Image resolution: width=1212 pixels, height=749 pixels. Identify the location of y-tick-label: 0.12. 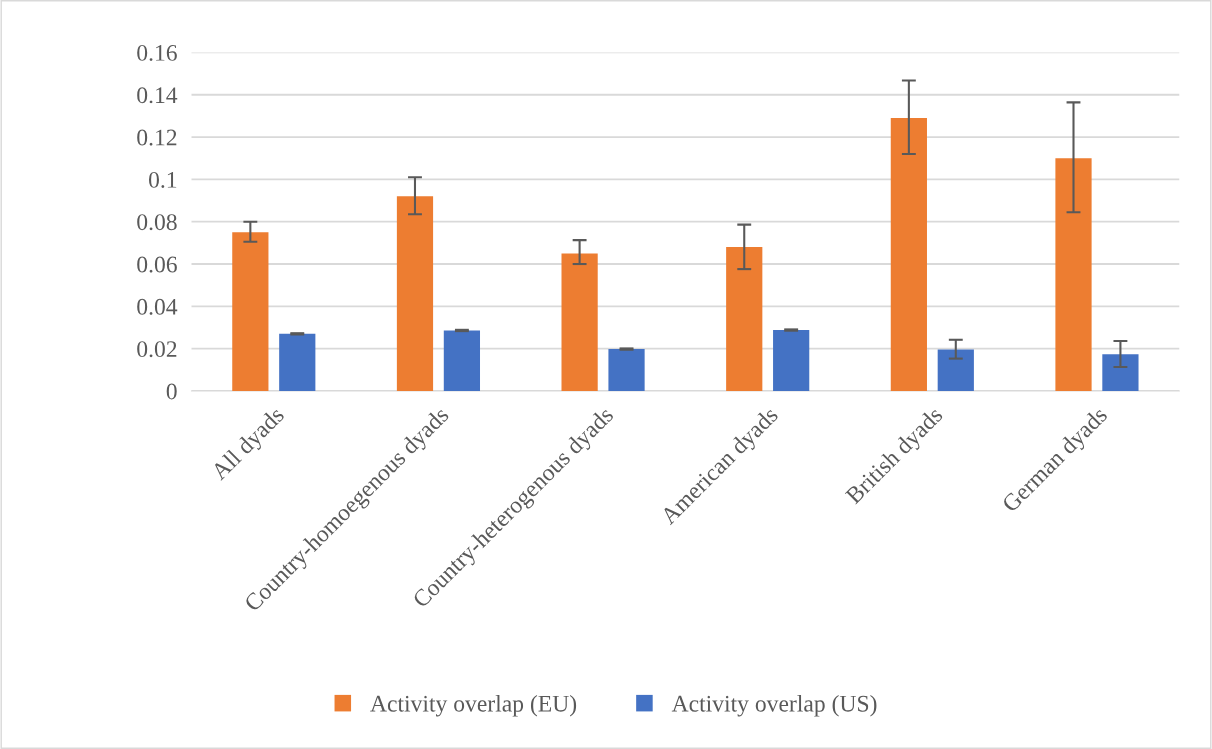
(157, 137).